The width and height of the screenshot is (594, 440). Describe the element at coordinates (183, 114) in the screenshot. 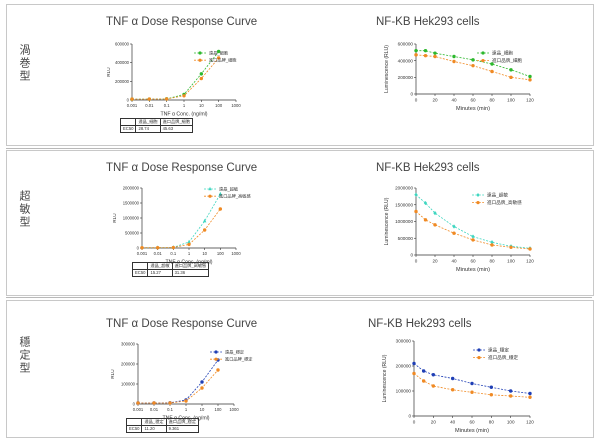

I see `x-axis-label: TNF α Conc. (ng/ml)` at that location.